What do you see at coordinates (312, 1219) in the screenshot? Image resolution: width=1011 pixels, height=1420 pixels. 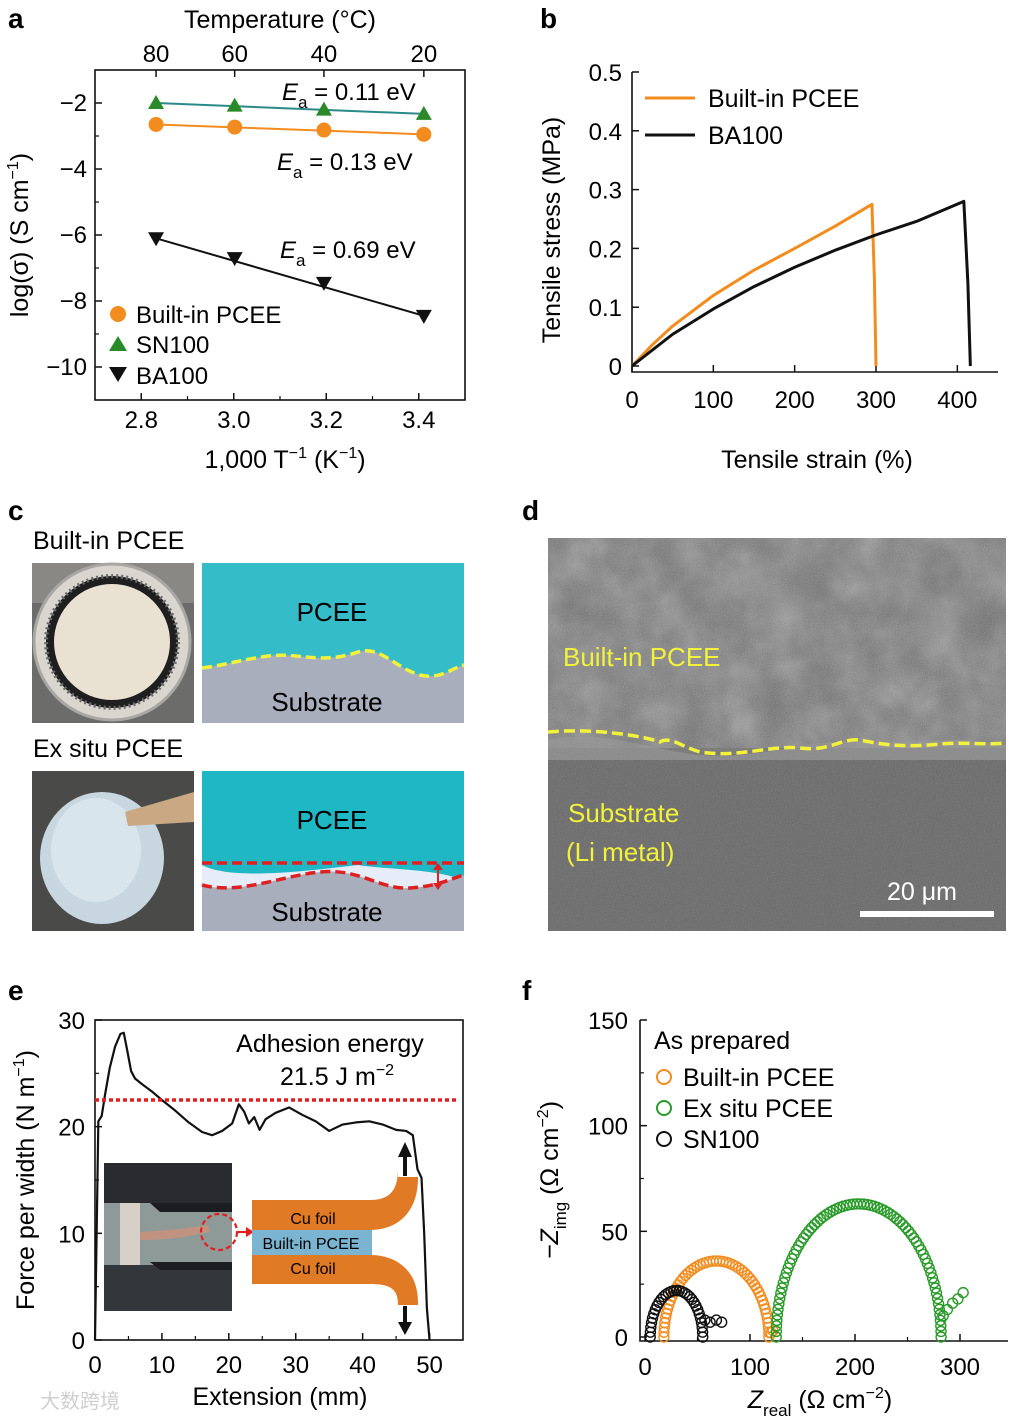 I see `inset-label-cu-foil-top: Cu foil` at bounding box center [312, 1219].